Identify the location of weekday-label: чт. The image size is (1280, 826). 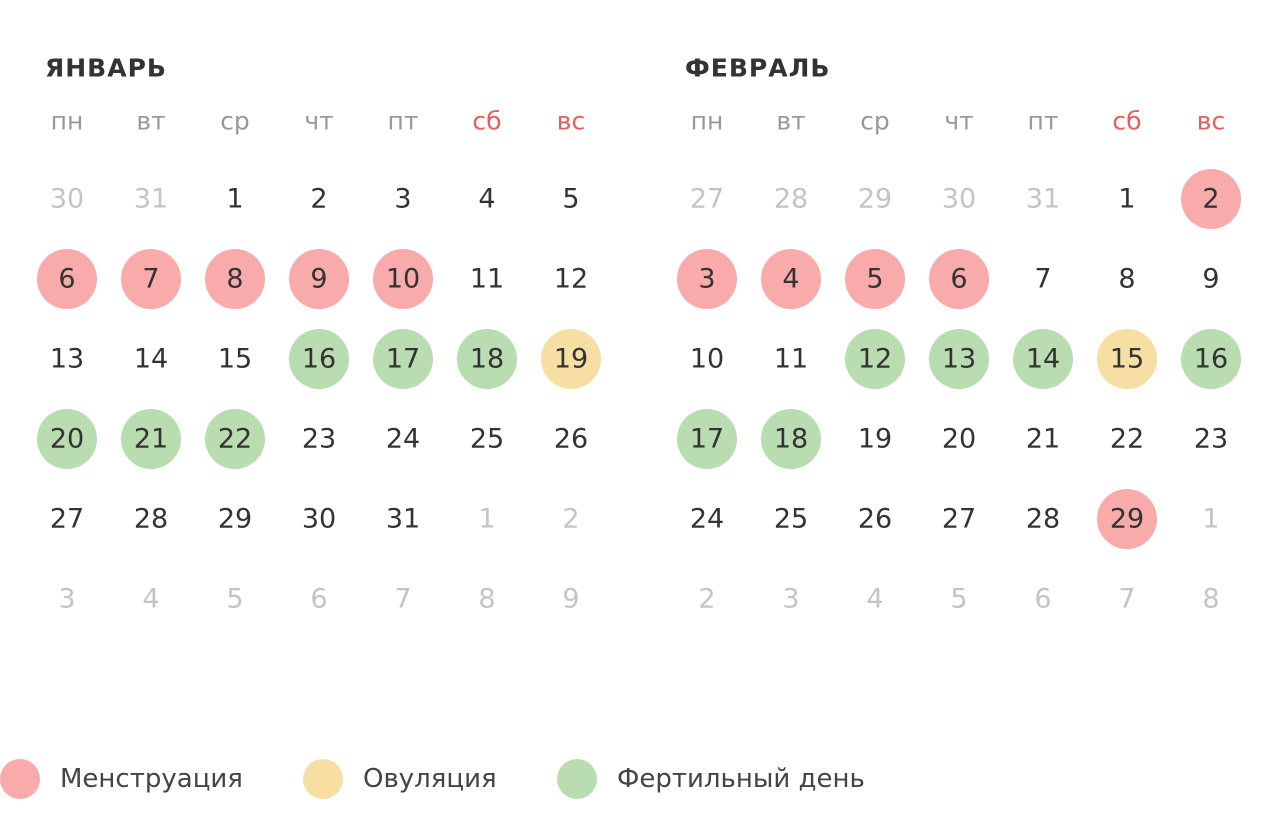
(958, 121).